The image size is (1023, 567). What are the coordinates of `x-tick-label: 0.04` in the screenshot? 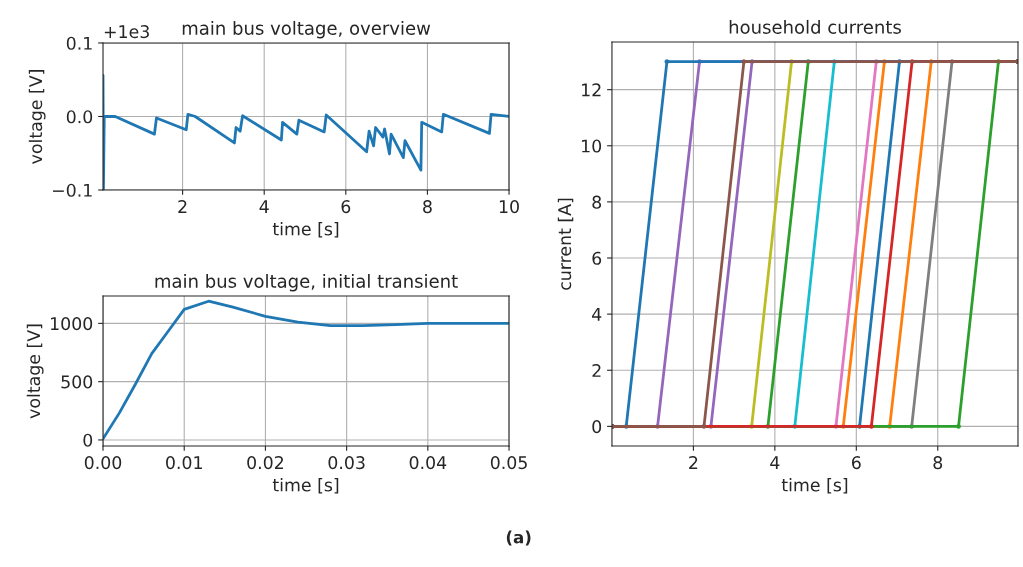 It's located at (428, 463).